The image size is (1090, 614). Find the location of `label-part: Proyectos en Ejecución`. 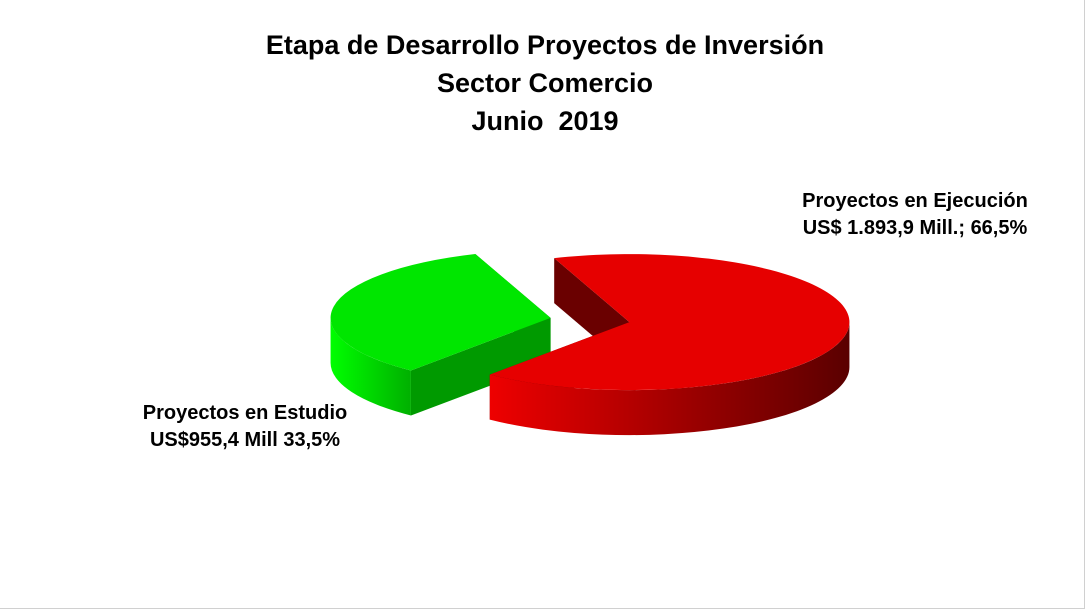

label-part: Proyectos en Ejecución is located at coordinates (915, 201).